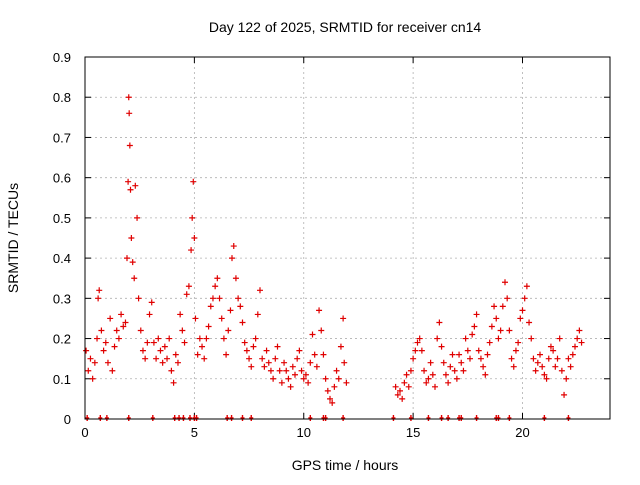  What do you see at coordinates (62, 218) in the screenshot?
I see `y-tick-label: 0.5` at bounding box center [62, 218].